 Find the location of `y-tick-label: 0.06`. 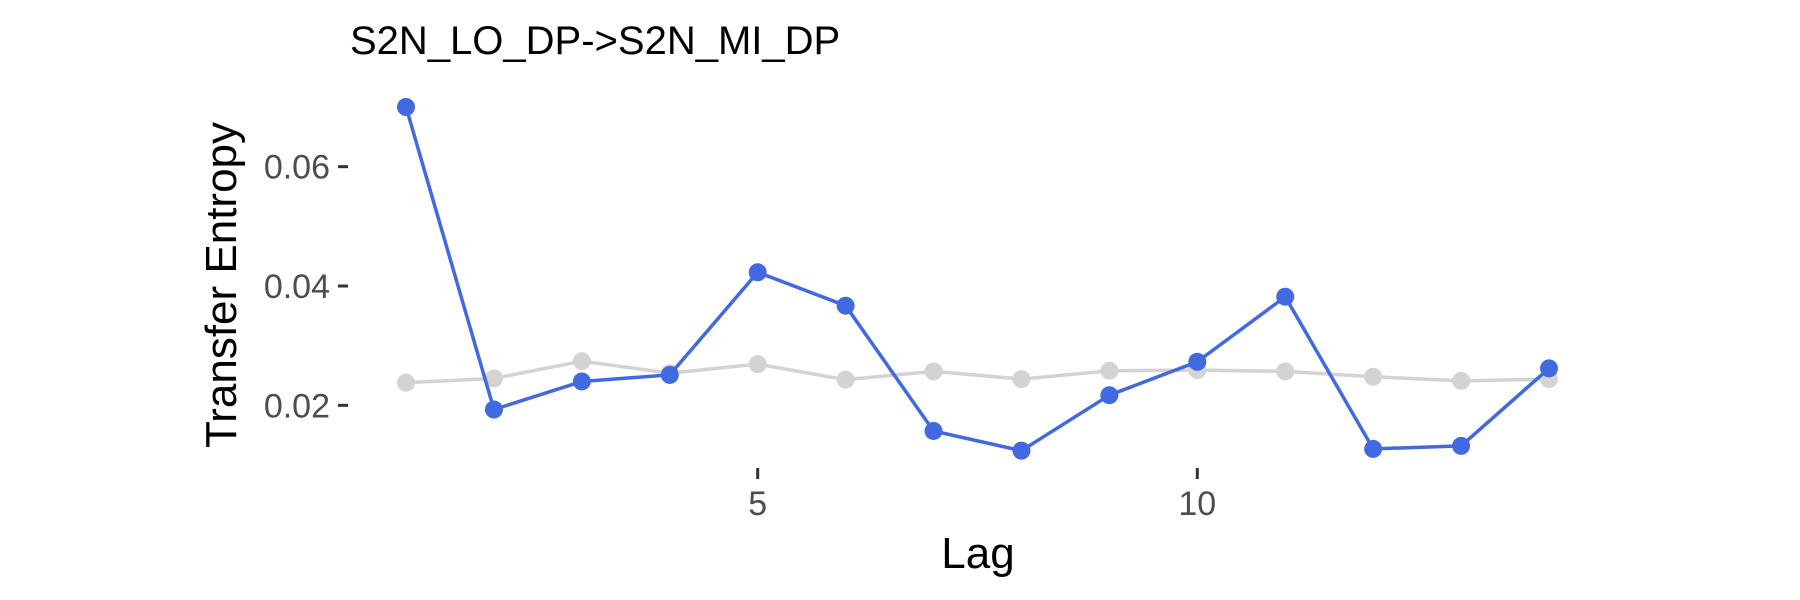

y-tick-label: 0.06 is located at coordinates (297, 168).